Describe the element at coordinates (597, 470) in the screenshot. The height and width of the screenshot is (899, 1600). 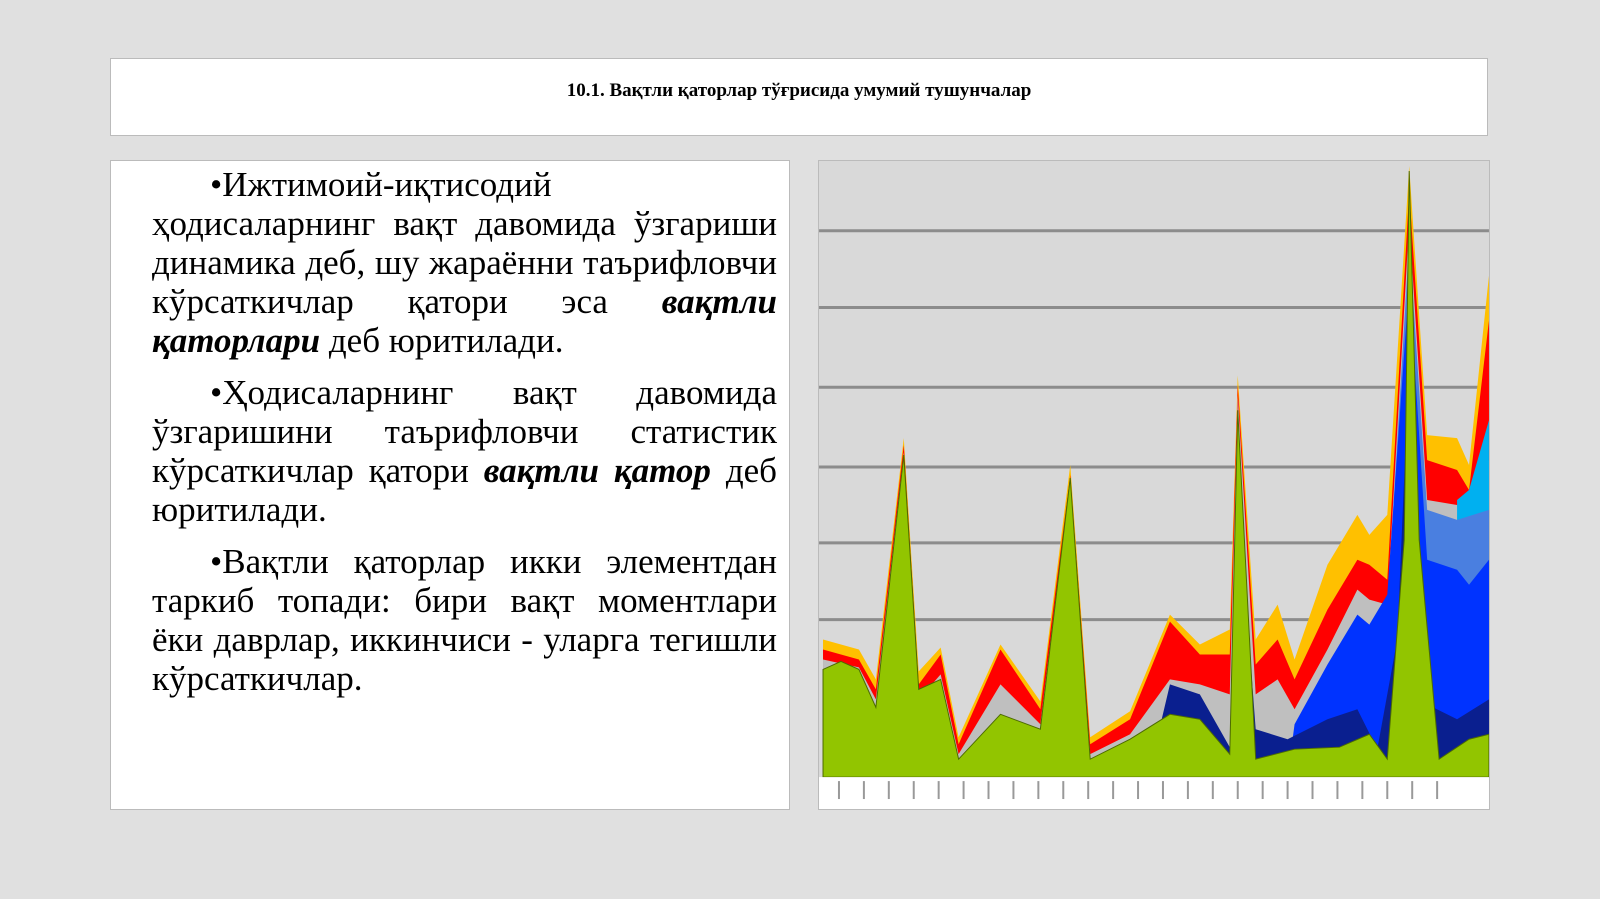
I see `emphasis-text: вақтли қатор` at that location.